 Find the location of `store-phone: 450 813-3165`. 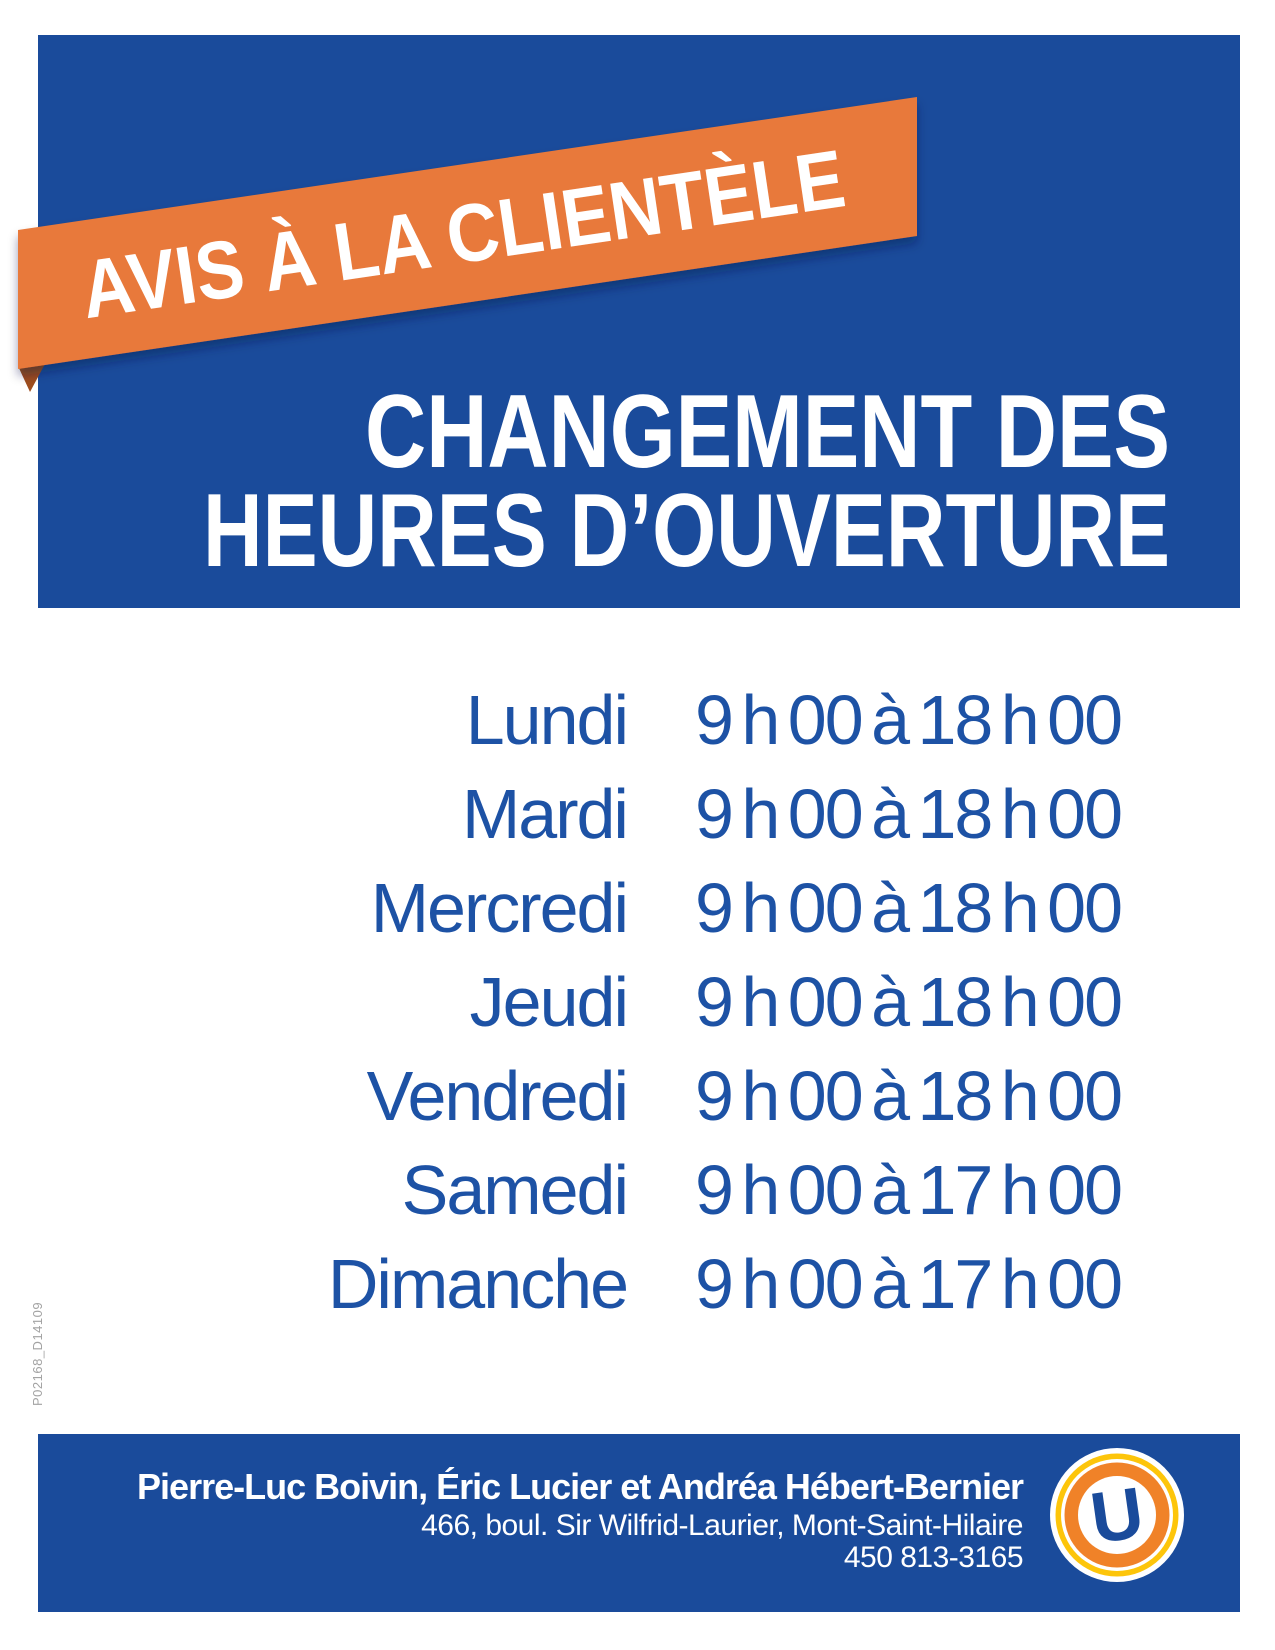

store-phone: 450 813-3165 is located at coordinates (933, 1557).